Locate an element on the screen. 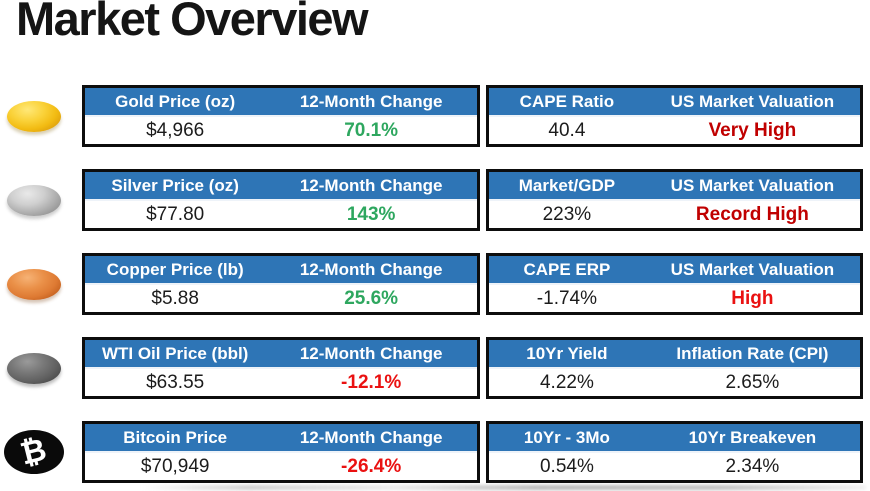  price-value: $63.55 is located at coordinates (175, 382).